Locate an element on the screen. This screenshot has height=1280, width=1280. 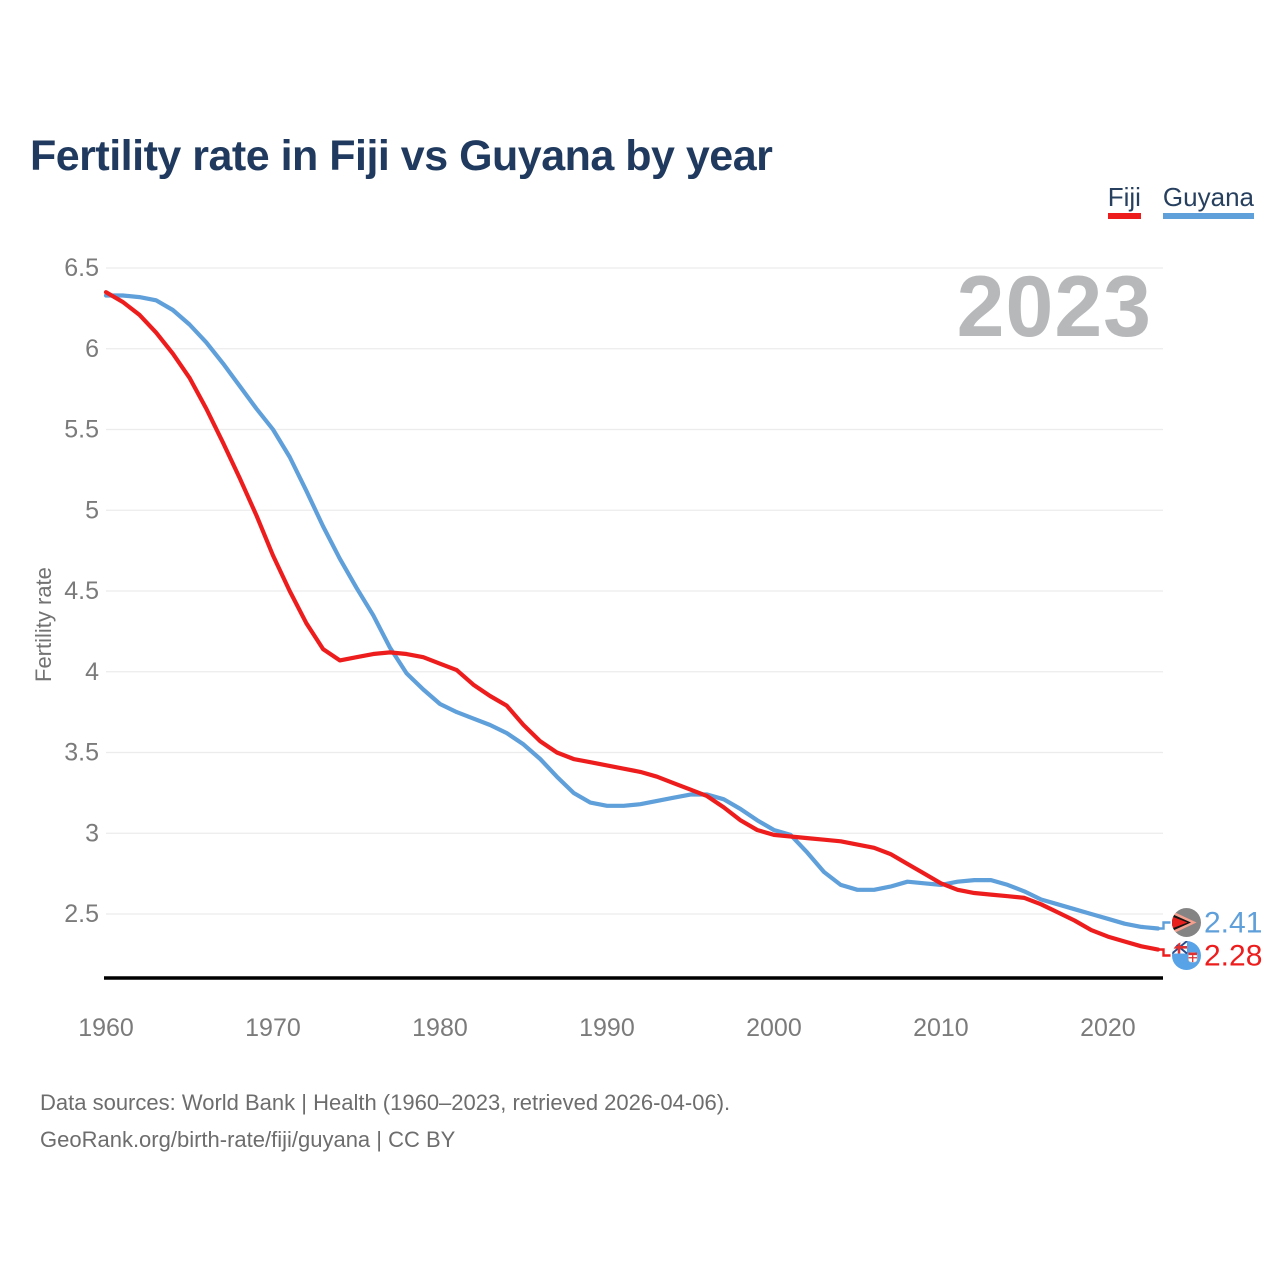
page-title: Fertility rate in Fiji vs Guyana by year is located at coordinates (401, 155).